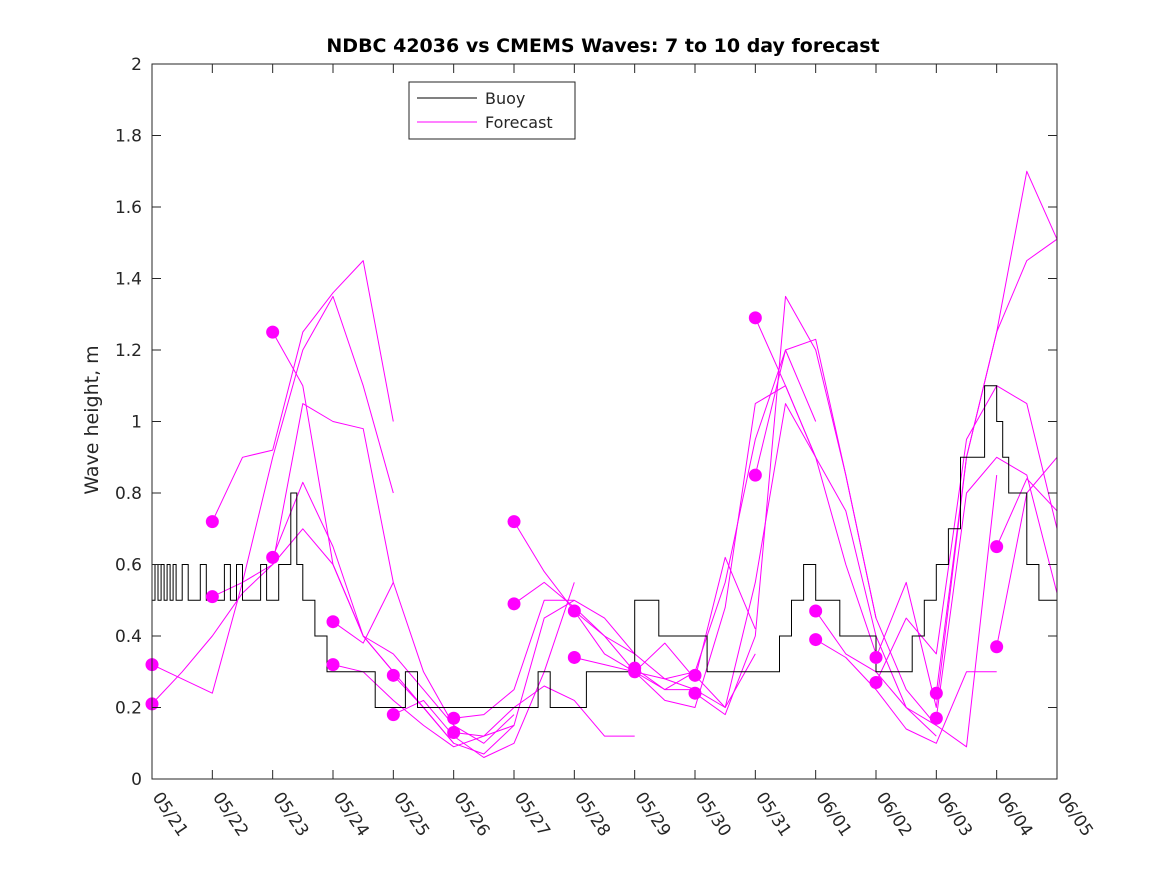 This screenshot has height=880, width=1167. Describe the element at coordinates (128, 137) in the screenshot. I see `y-tick-label: 1.8` at that location.